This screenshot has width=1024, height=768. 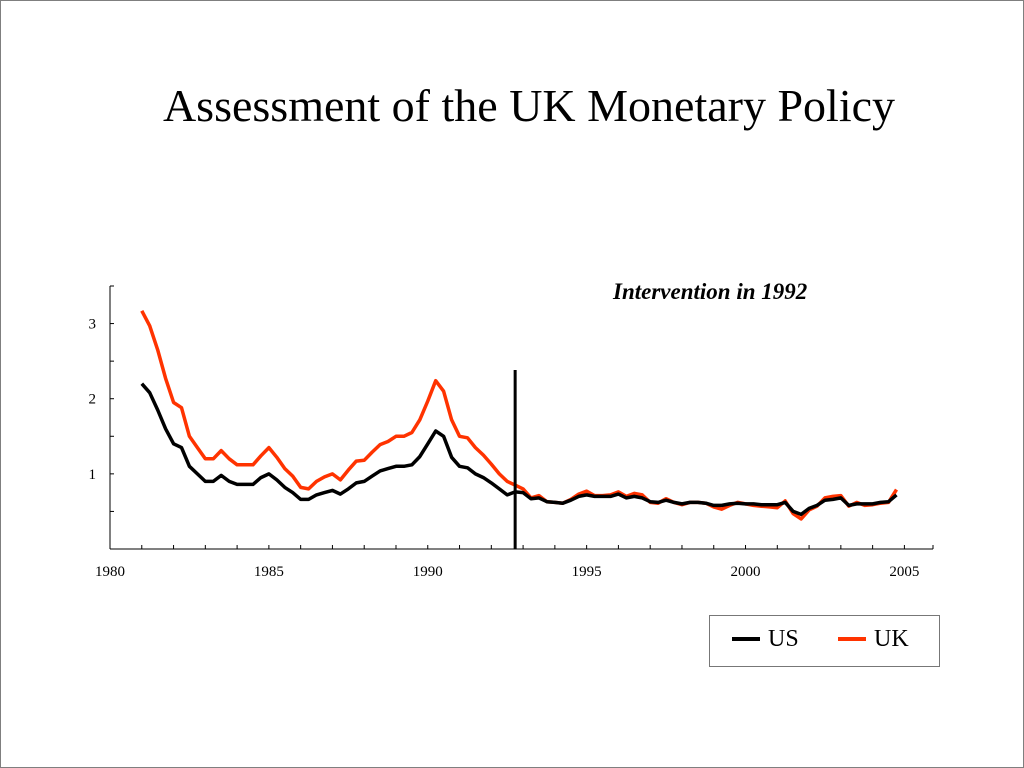 What do you see at coordinates (904, 572) in the screenshot?
I see `x-tick-label: 2005` at bounding box center [904, 572].